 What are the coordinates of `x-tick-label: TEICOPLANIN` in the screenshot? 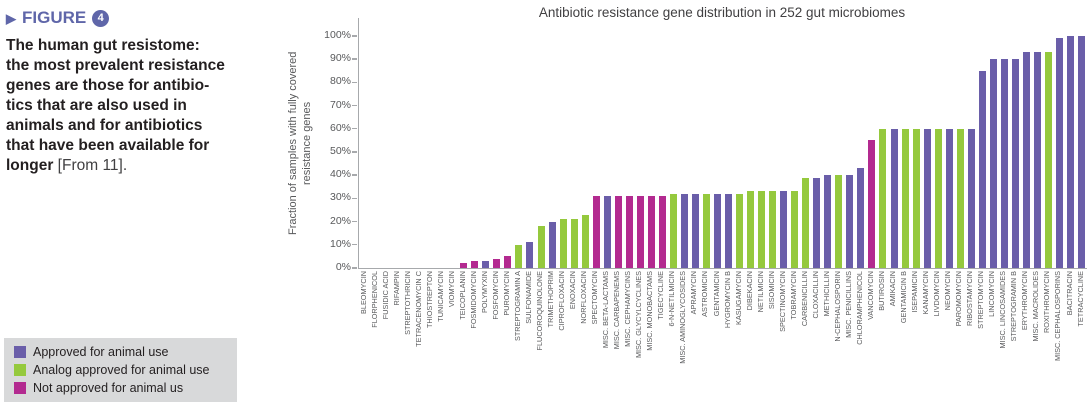 It's located at (462, 295).